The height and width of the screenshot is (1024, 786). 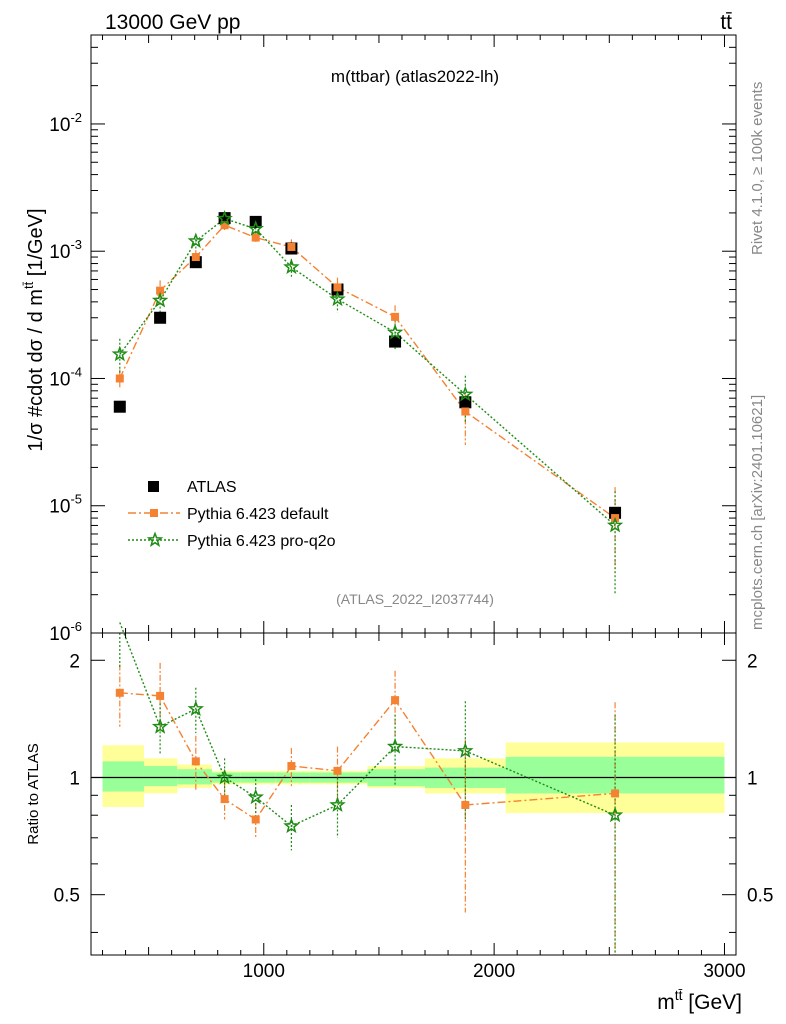 I want to click on x-tick-label: 2000, so click(x=494, y=971).